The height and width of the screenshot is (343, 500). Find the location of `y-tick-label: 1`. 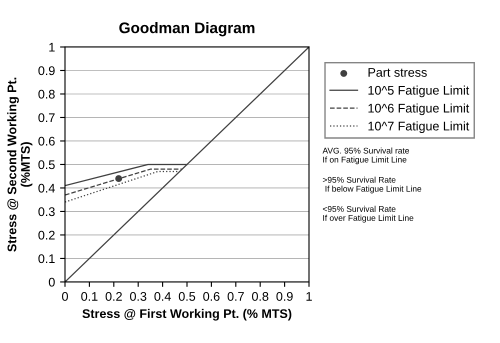

y-tick-label: 1 is located at coordinates (52, 47).